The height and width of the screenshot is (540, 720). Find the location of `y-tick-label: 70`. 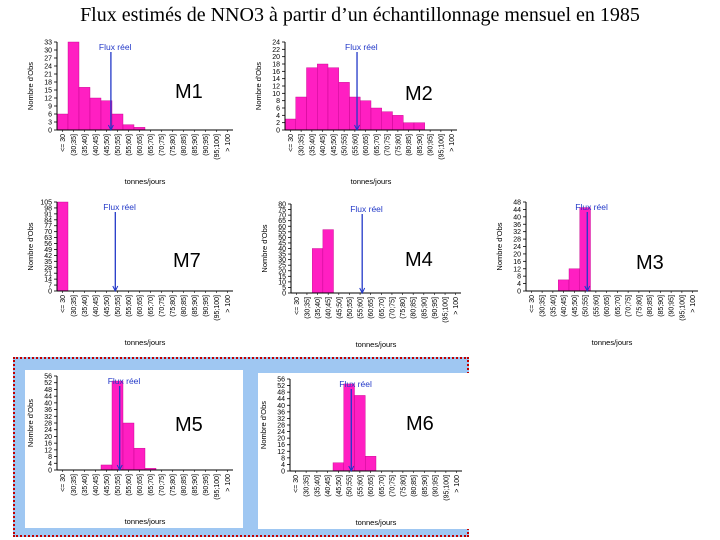

y-tick-label: 70 is located at coordinates (282, 216).